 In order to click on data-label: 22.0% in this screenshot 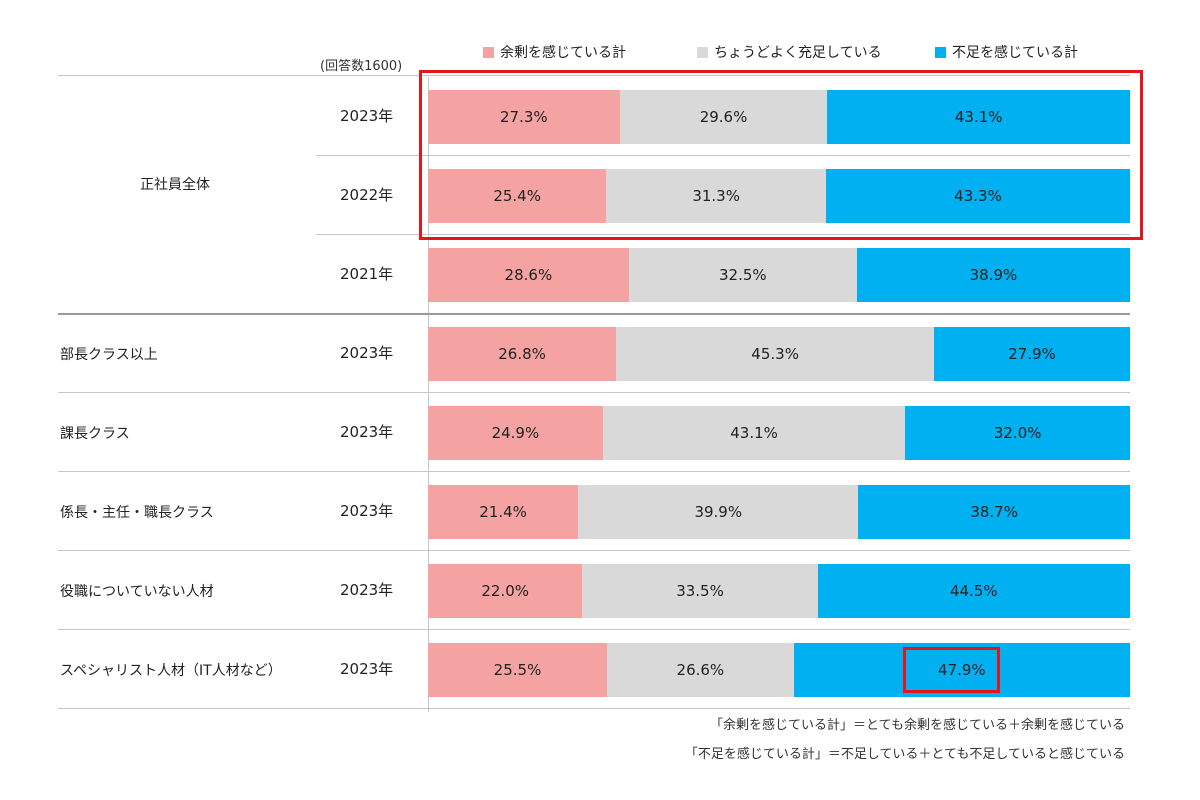, I will do `click(505, 590)`.